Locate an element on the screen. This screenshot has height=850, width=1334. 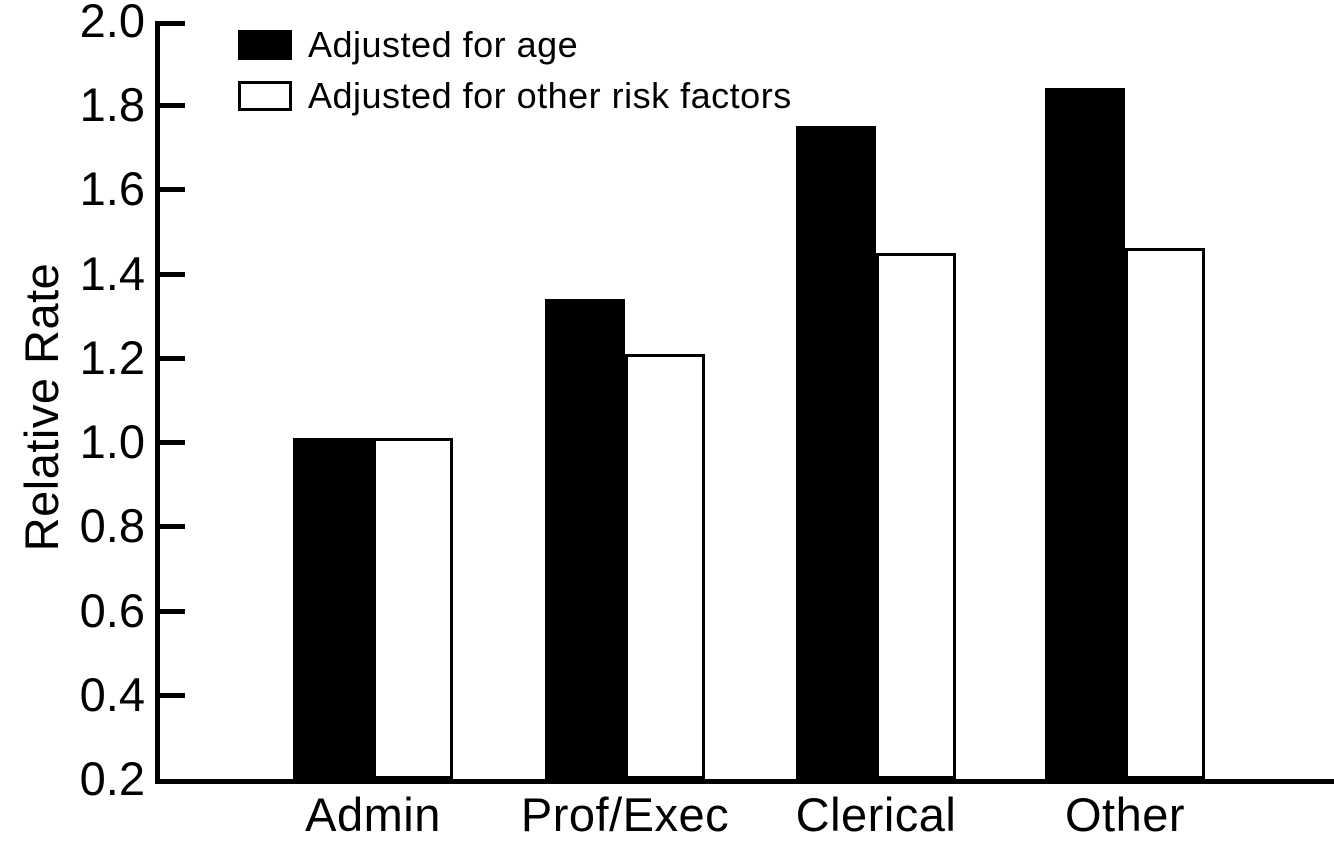
x-axis-label-prof-exec: Prof/Exec is located at coordinates (625, 814).